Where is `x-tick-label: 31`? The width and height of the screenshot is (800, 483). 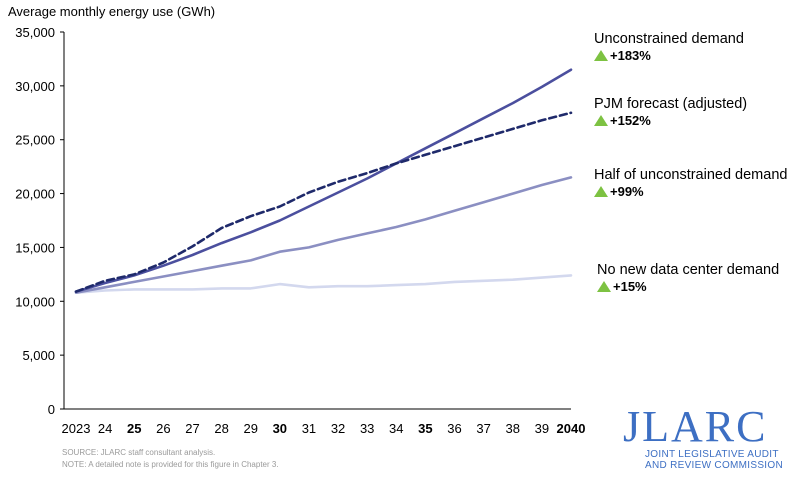 x-tick-label: 31 is located at coordinates (309, 428).